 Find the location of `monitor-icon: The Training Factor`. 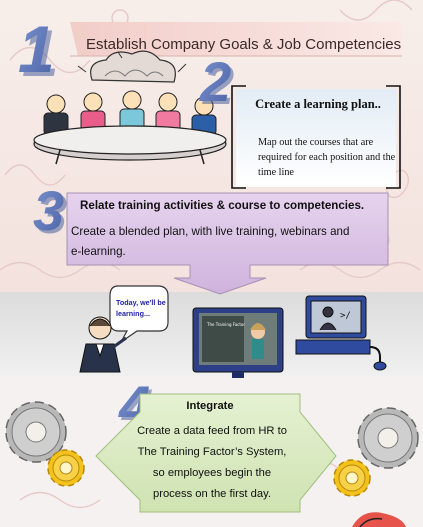

monitor-icon: The Training Factor is located at coordinates (238, 342).